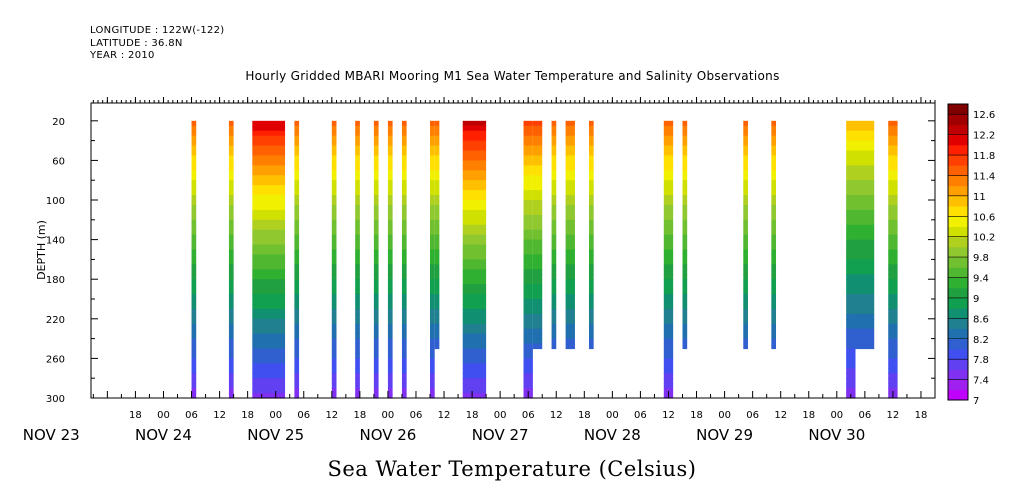 The width and height of the screenshot is (1009, 504). I want to click on colorbar-label: 7.8, so click(981, 360).